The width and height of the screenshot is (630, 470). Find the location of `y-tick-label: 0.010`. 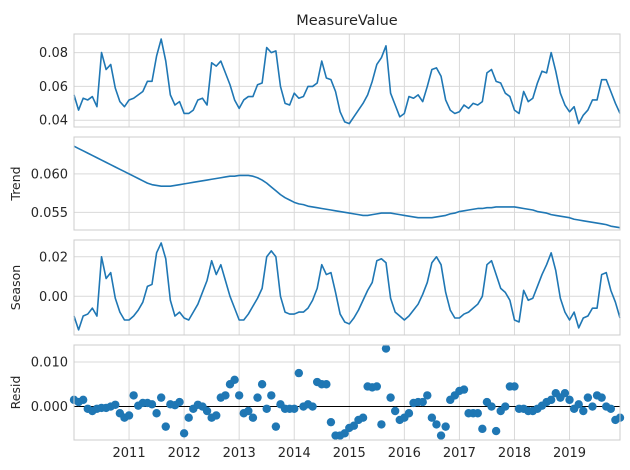

y-tick-label: 0.010 is located at coordinates (49, 362).